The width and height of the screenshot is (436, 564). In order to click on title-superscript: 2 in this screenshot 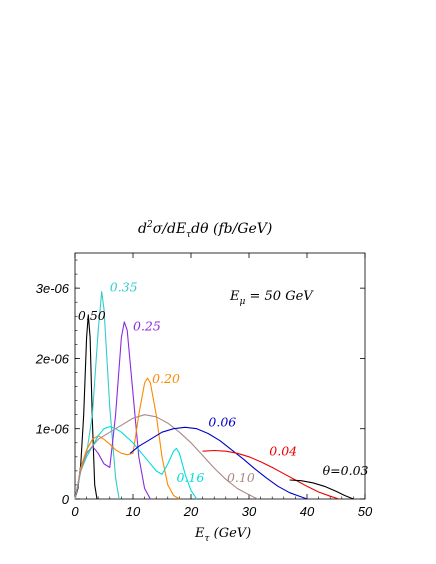, I will do `click(149, 225)`.